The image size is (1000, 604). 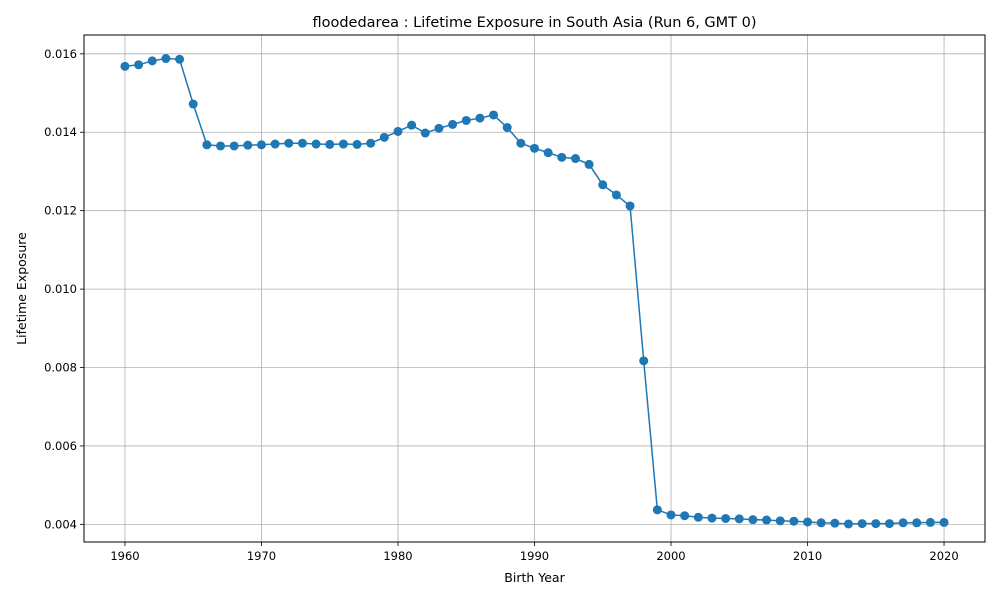 I want to click on x-tick-label: 1980, so click(x=397, y=556).